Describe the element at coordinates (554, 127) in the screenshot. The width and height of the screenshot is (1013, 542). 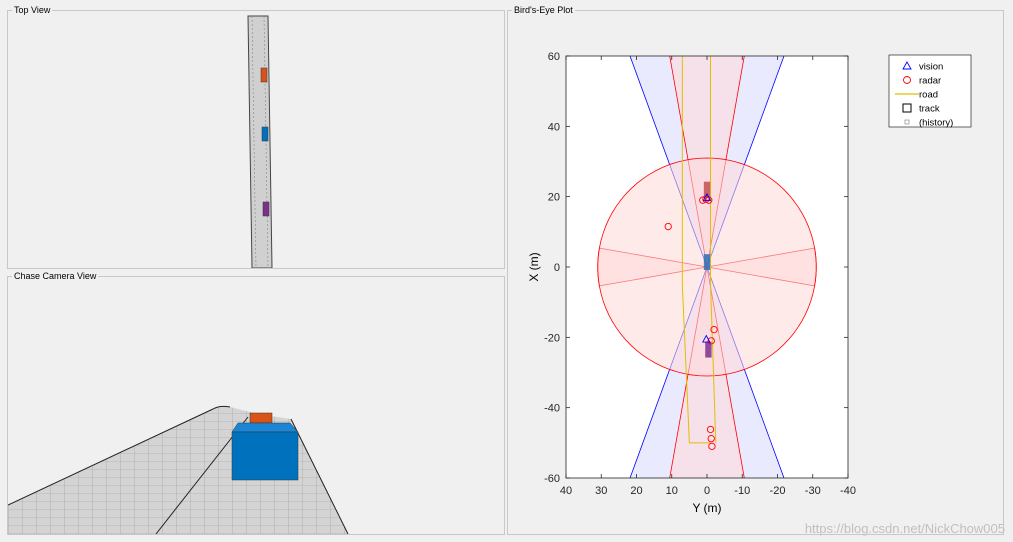
I see `y-tick-label: 40` at that location.